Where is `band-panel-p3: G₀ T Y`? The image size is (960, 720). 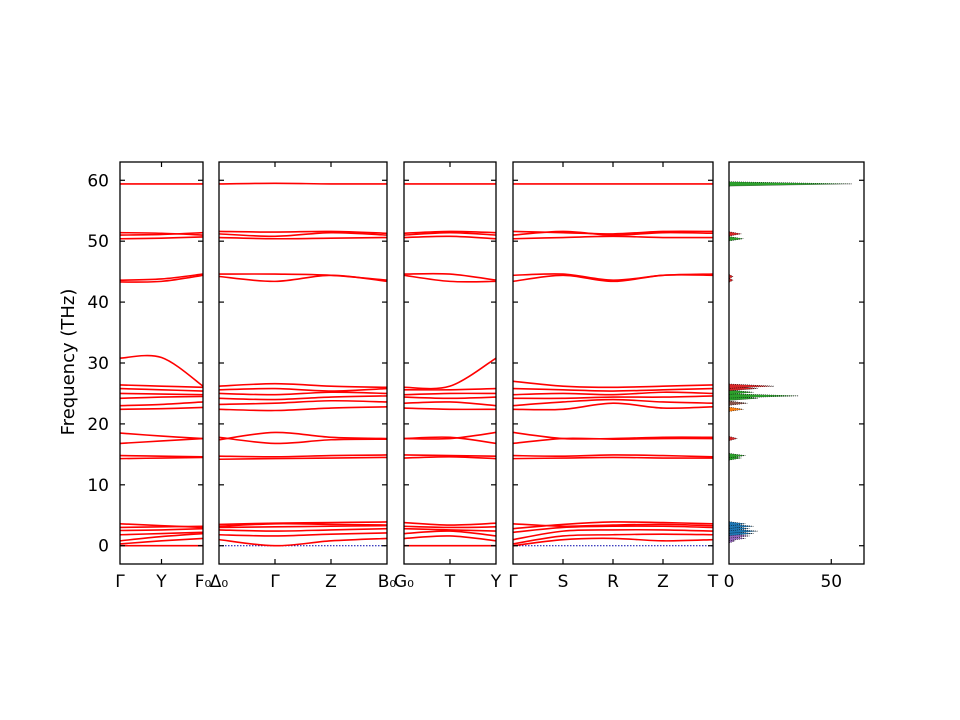 band-panel-p3: G₀ T Y is located at coordinates (448, 376).